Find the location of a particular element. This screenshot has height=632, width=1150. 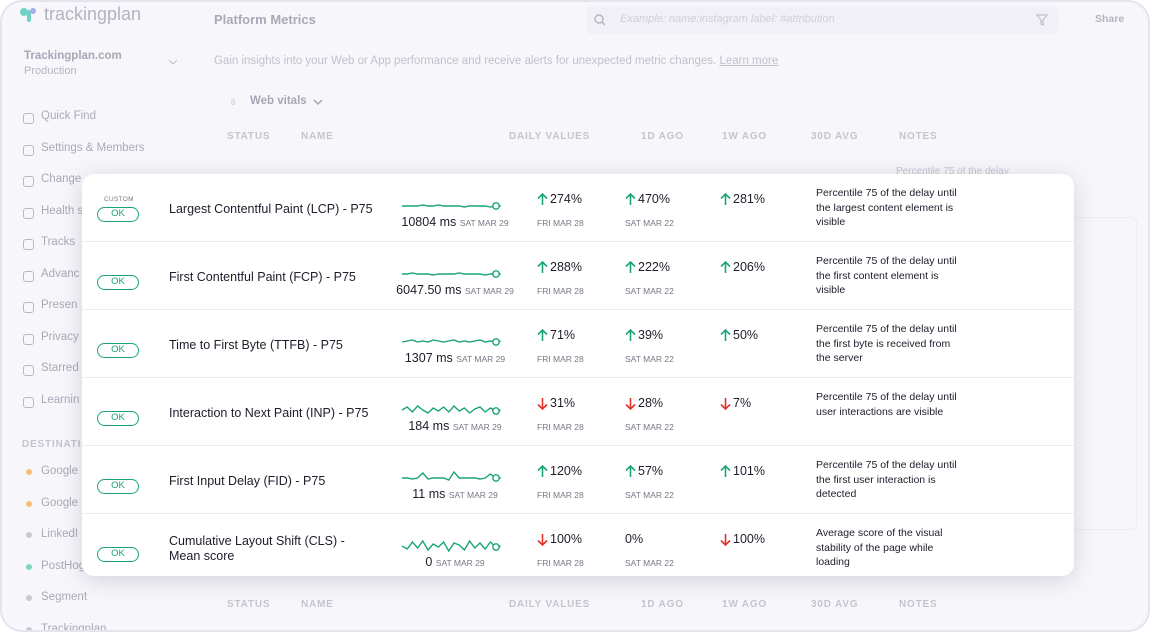

status-badge: OK is located at coordinates (118, 282).